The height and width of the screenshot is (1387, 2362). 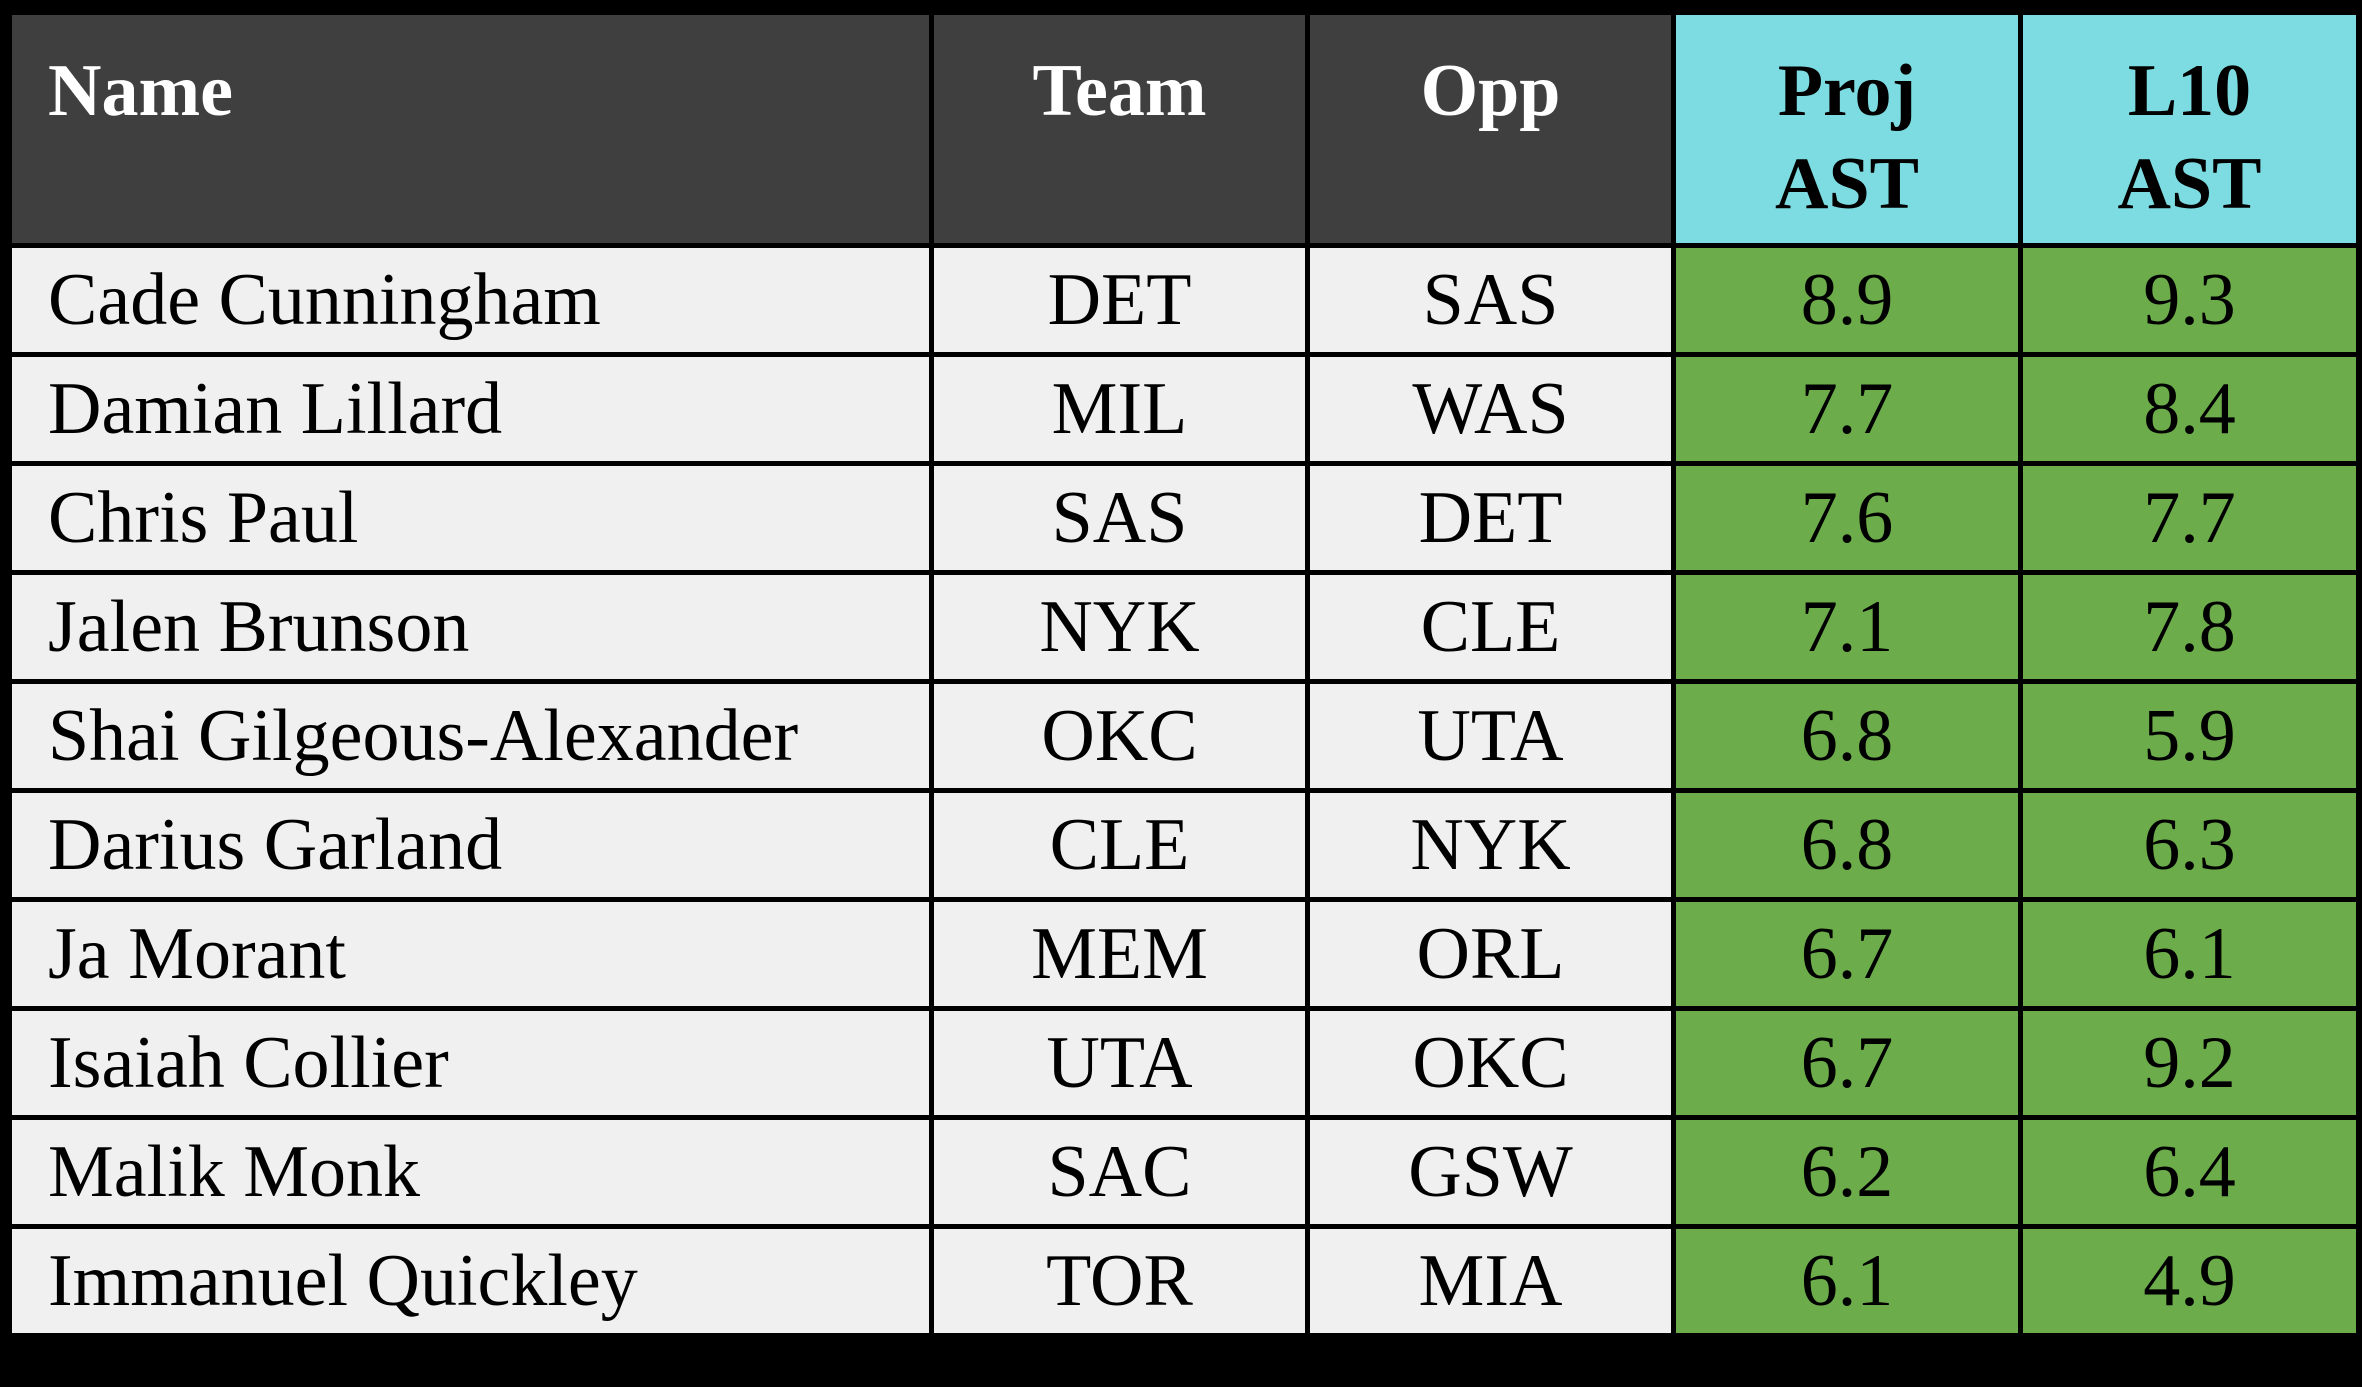 I want to click on player-name-cell: Darius Garland, so click(x=470, y=845).